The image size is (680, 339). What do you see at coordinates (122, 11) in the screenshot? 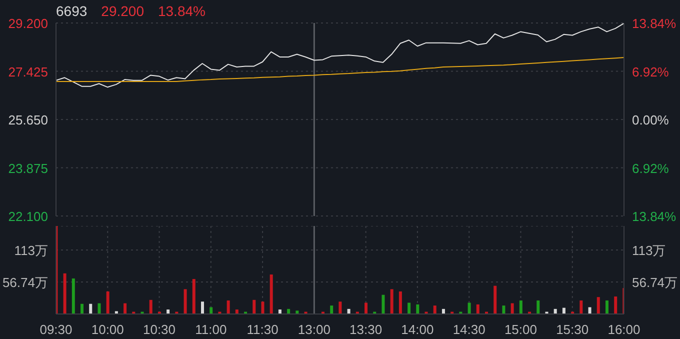
I see `text: 29.200` at bounding box center [122, 11].